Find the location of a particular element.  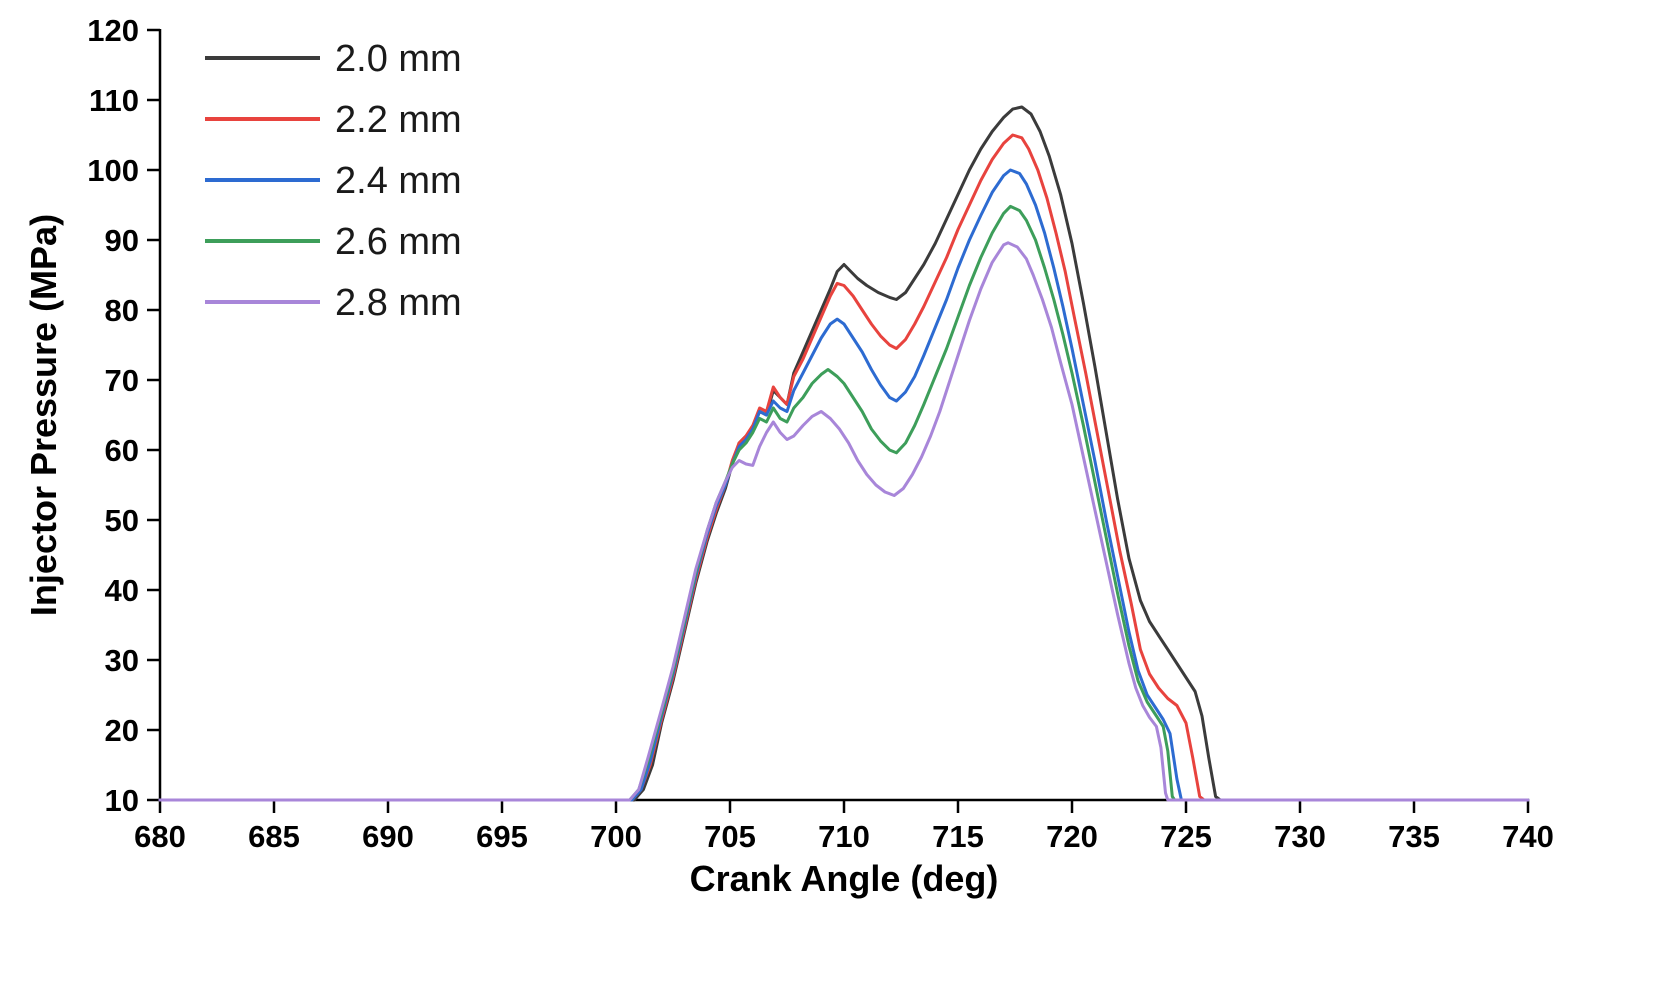

x-tick-label: 740 is located at coordinates (1528, 836).